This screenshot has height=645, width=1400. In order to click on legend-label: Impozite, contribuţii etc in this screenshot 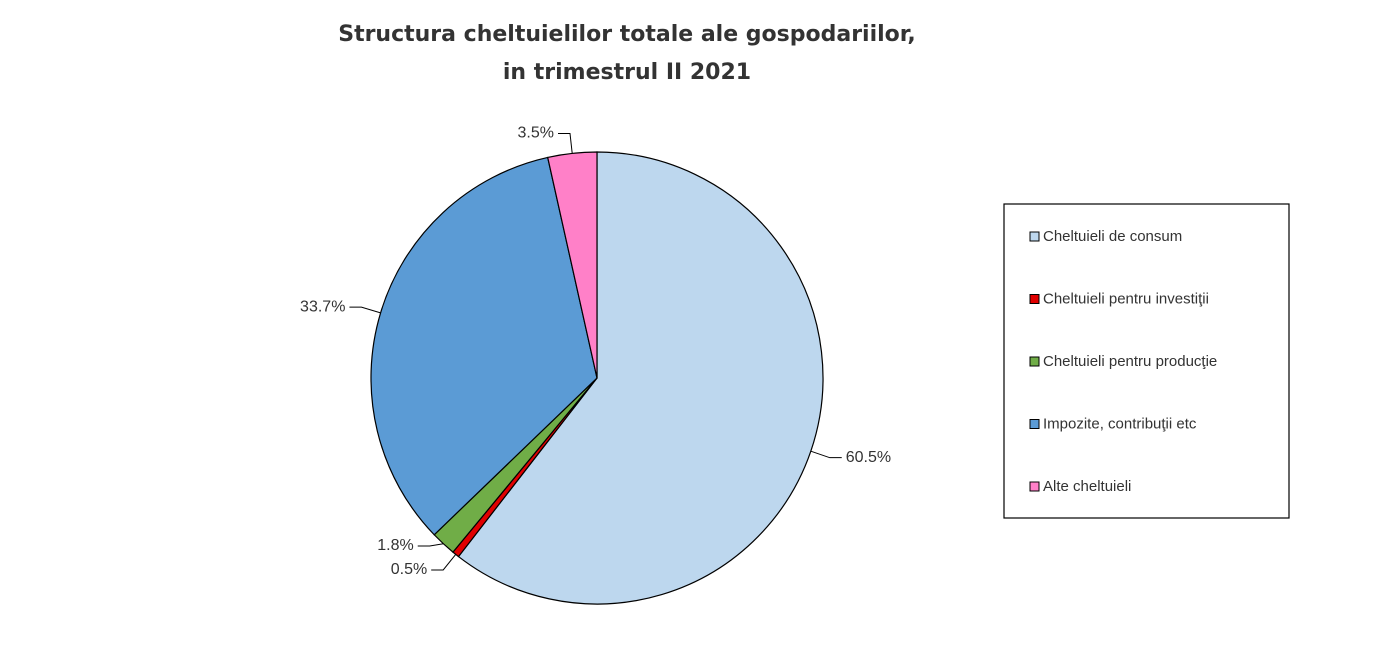, I will do `click(1120, 423)`.